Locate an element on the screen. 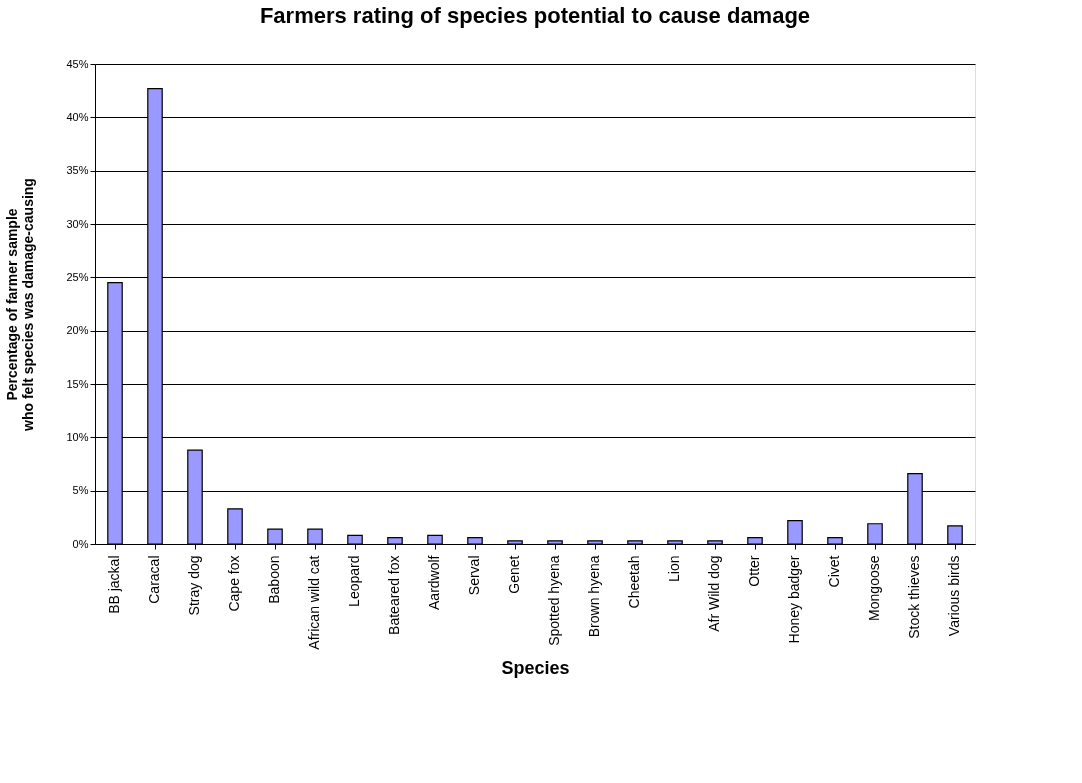 The image size is (1082, 783). y-tick-label: 45% is located at coordinates (77, 63).